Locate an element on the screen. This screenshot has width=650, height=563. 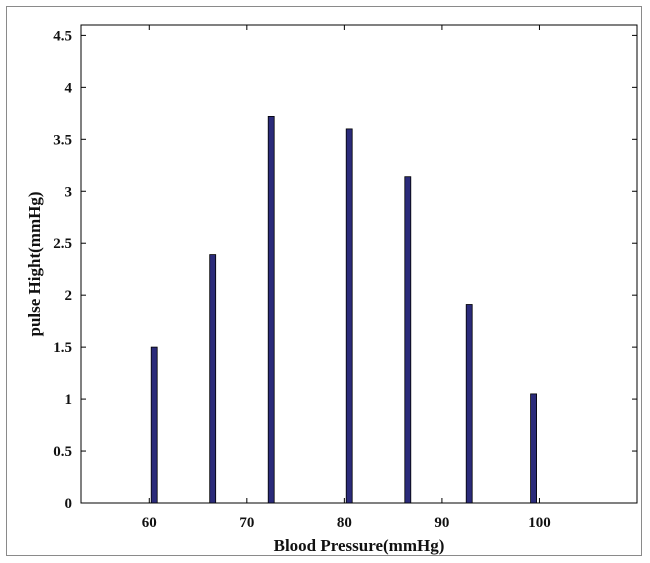
x-tick-label: 90 is located at coordinates (441, 523).